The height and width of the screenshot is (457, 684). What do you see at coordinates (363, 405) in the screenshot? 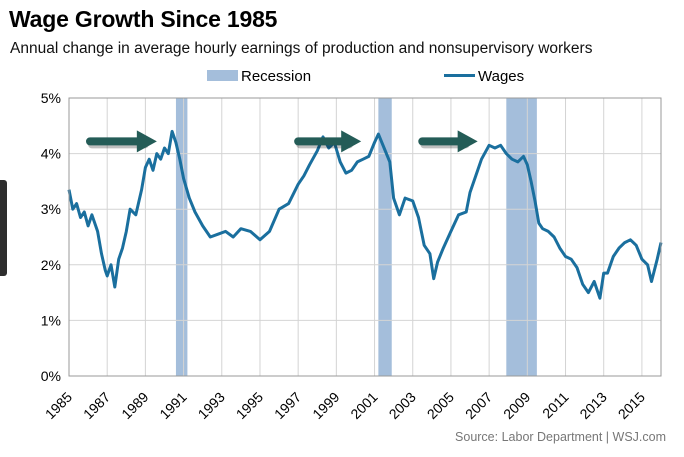
I see `x-tick-label: 2001` at bounding box center [363, 405].